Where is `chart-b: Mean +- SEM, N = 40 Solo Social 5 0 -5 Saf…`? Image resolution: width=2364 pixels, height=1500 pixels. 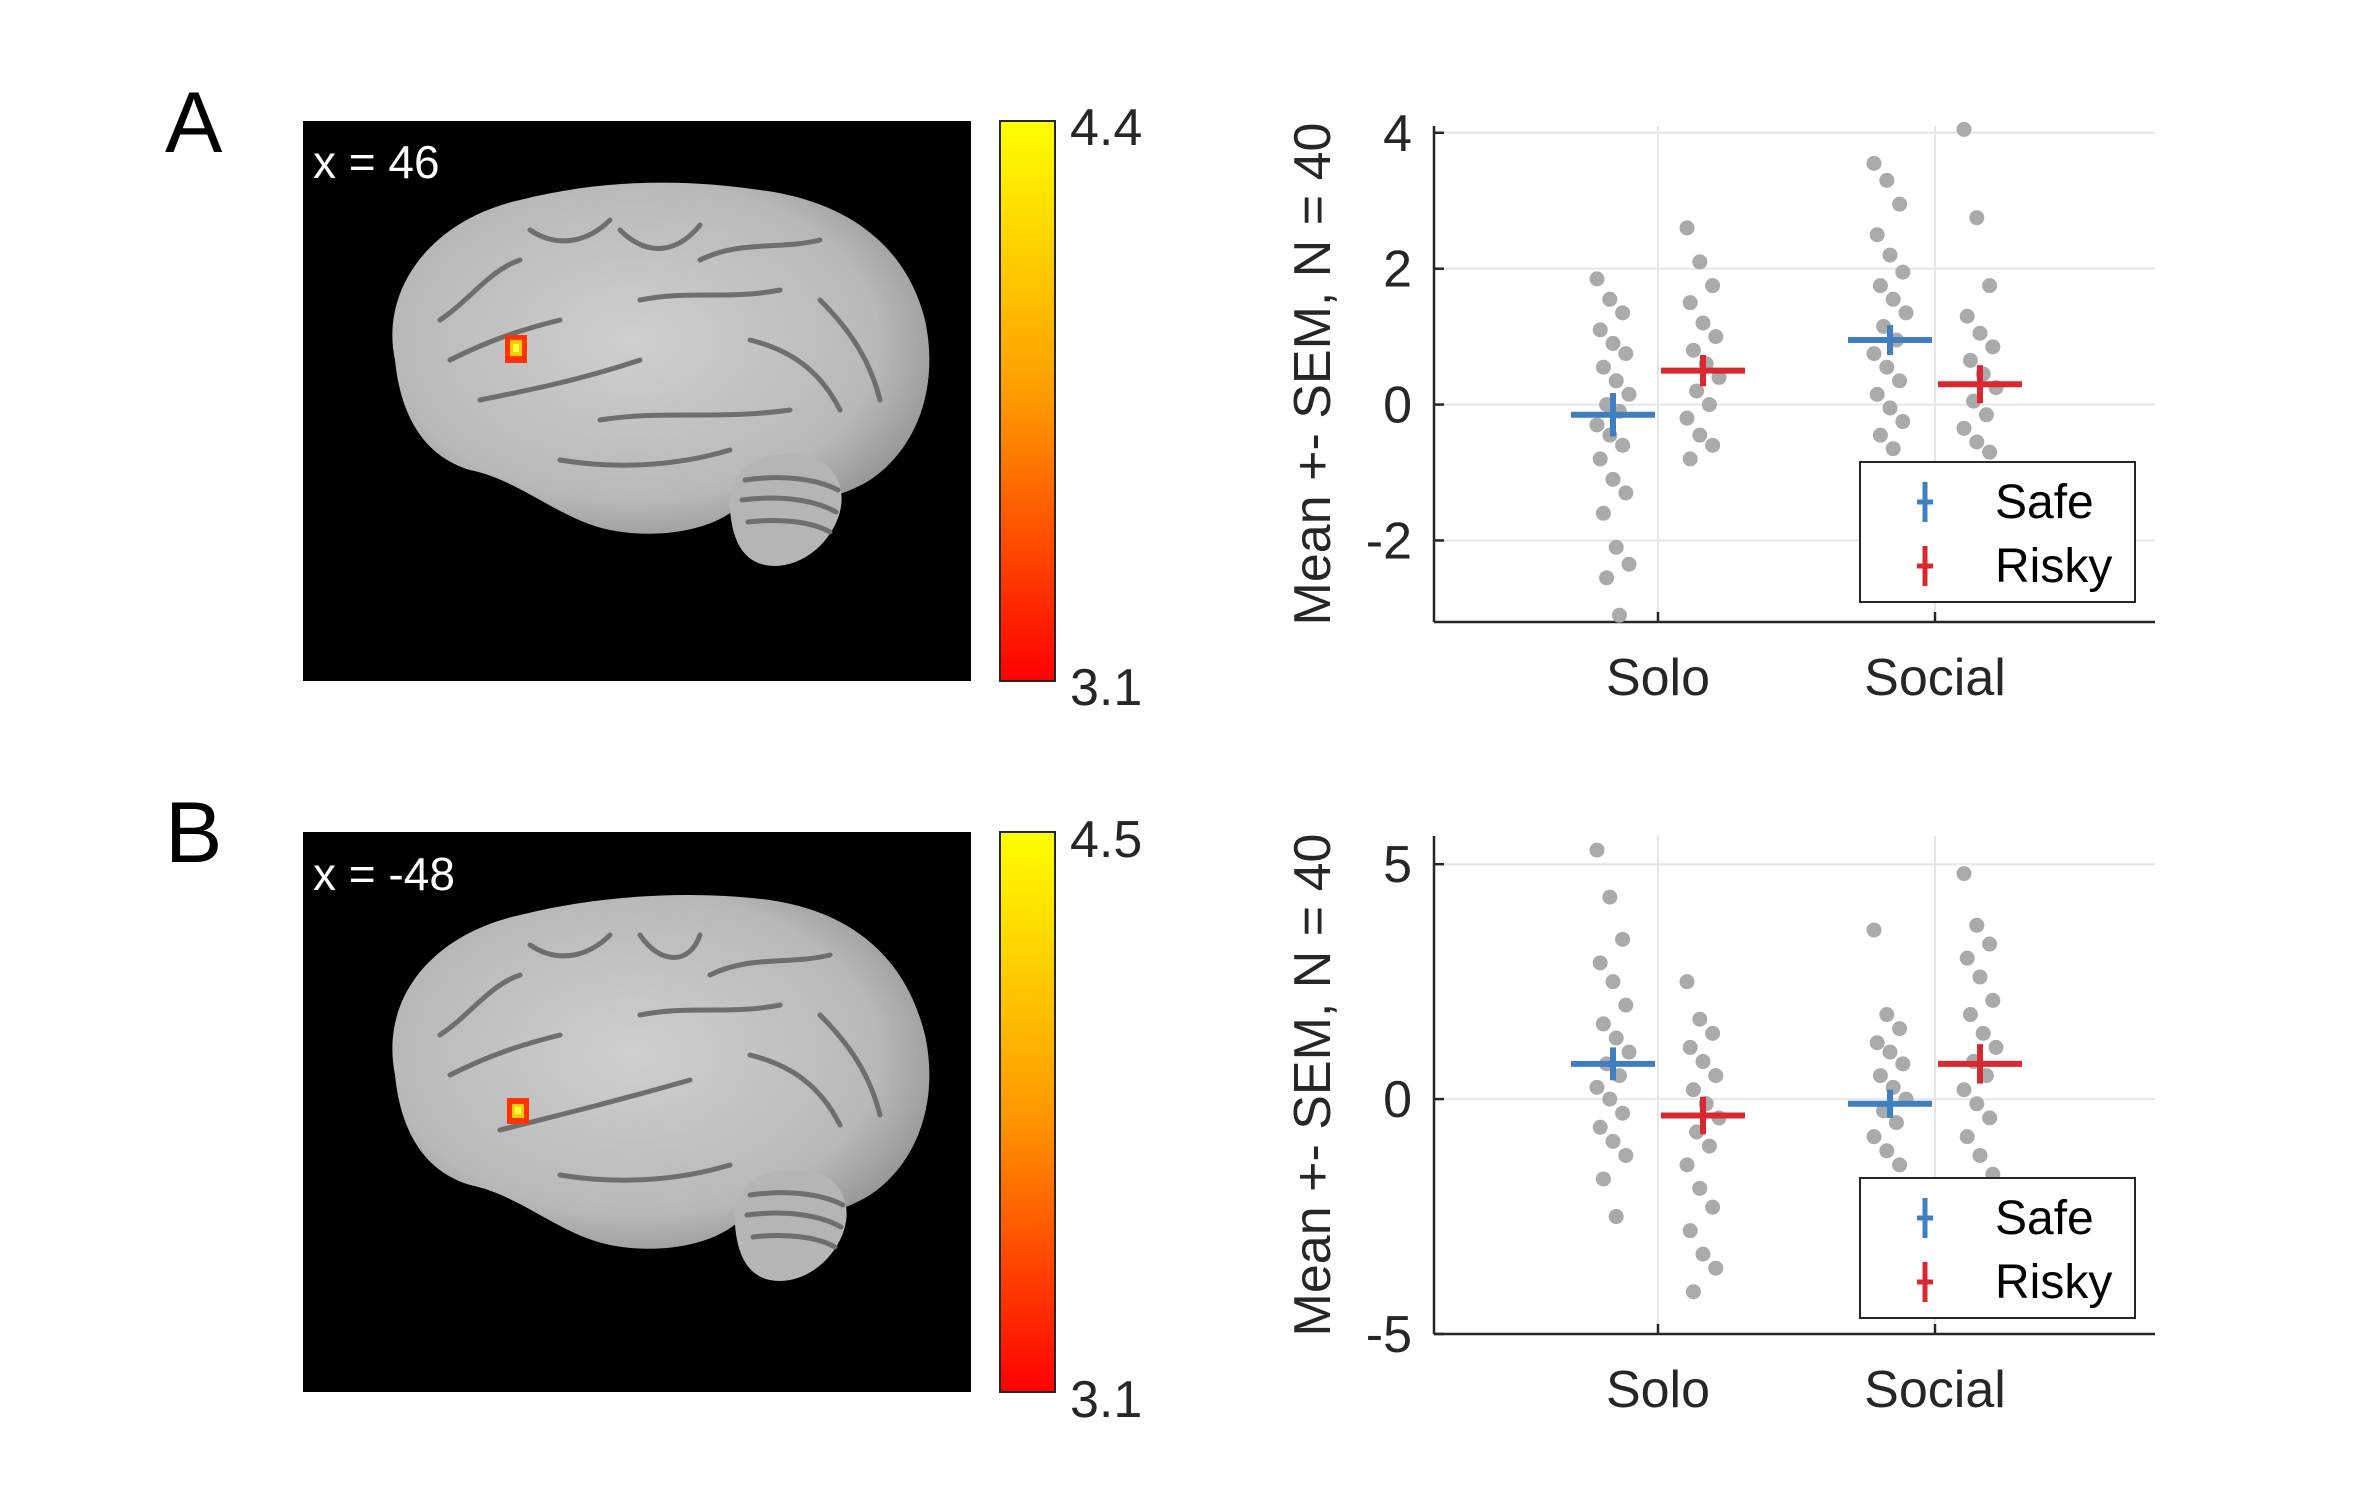
chart-b: Mean +- SEM, N = 40 Solo Social 5 0 -5 Saf… is located at coordinates (1719, 1126).